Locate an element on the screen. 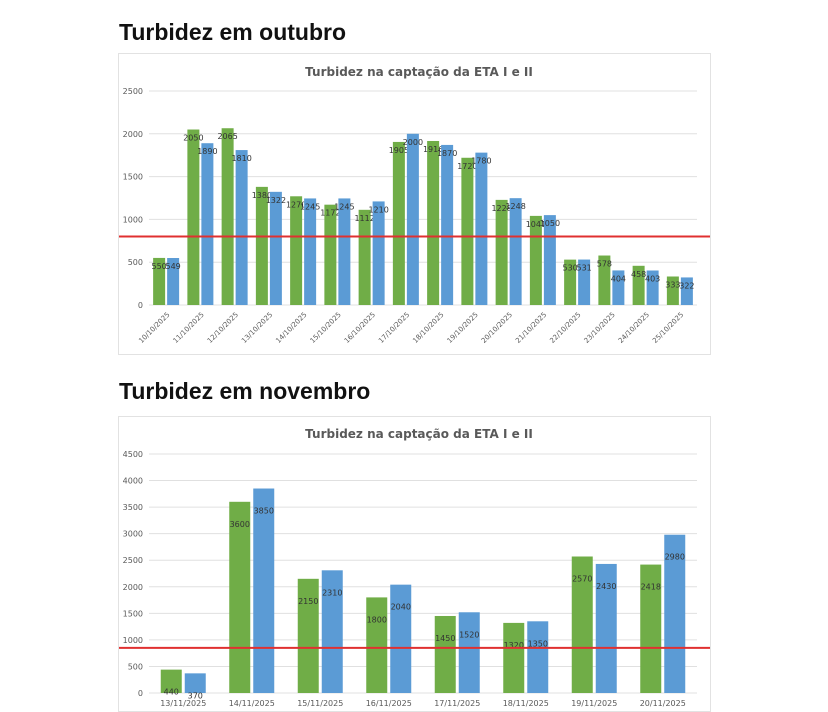  x-tick-label: 22/10/2025 is located at coordinates (565, 328).